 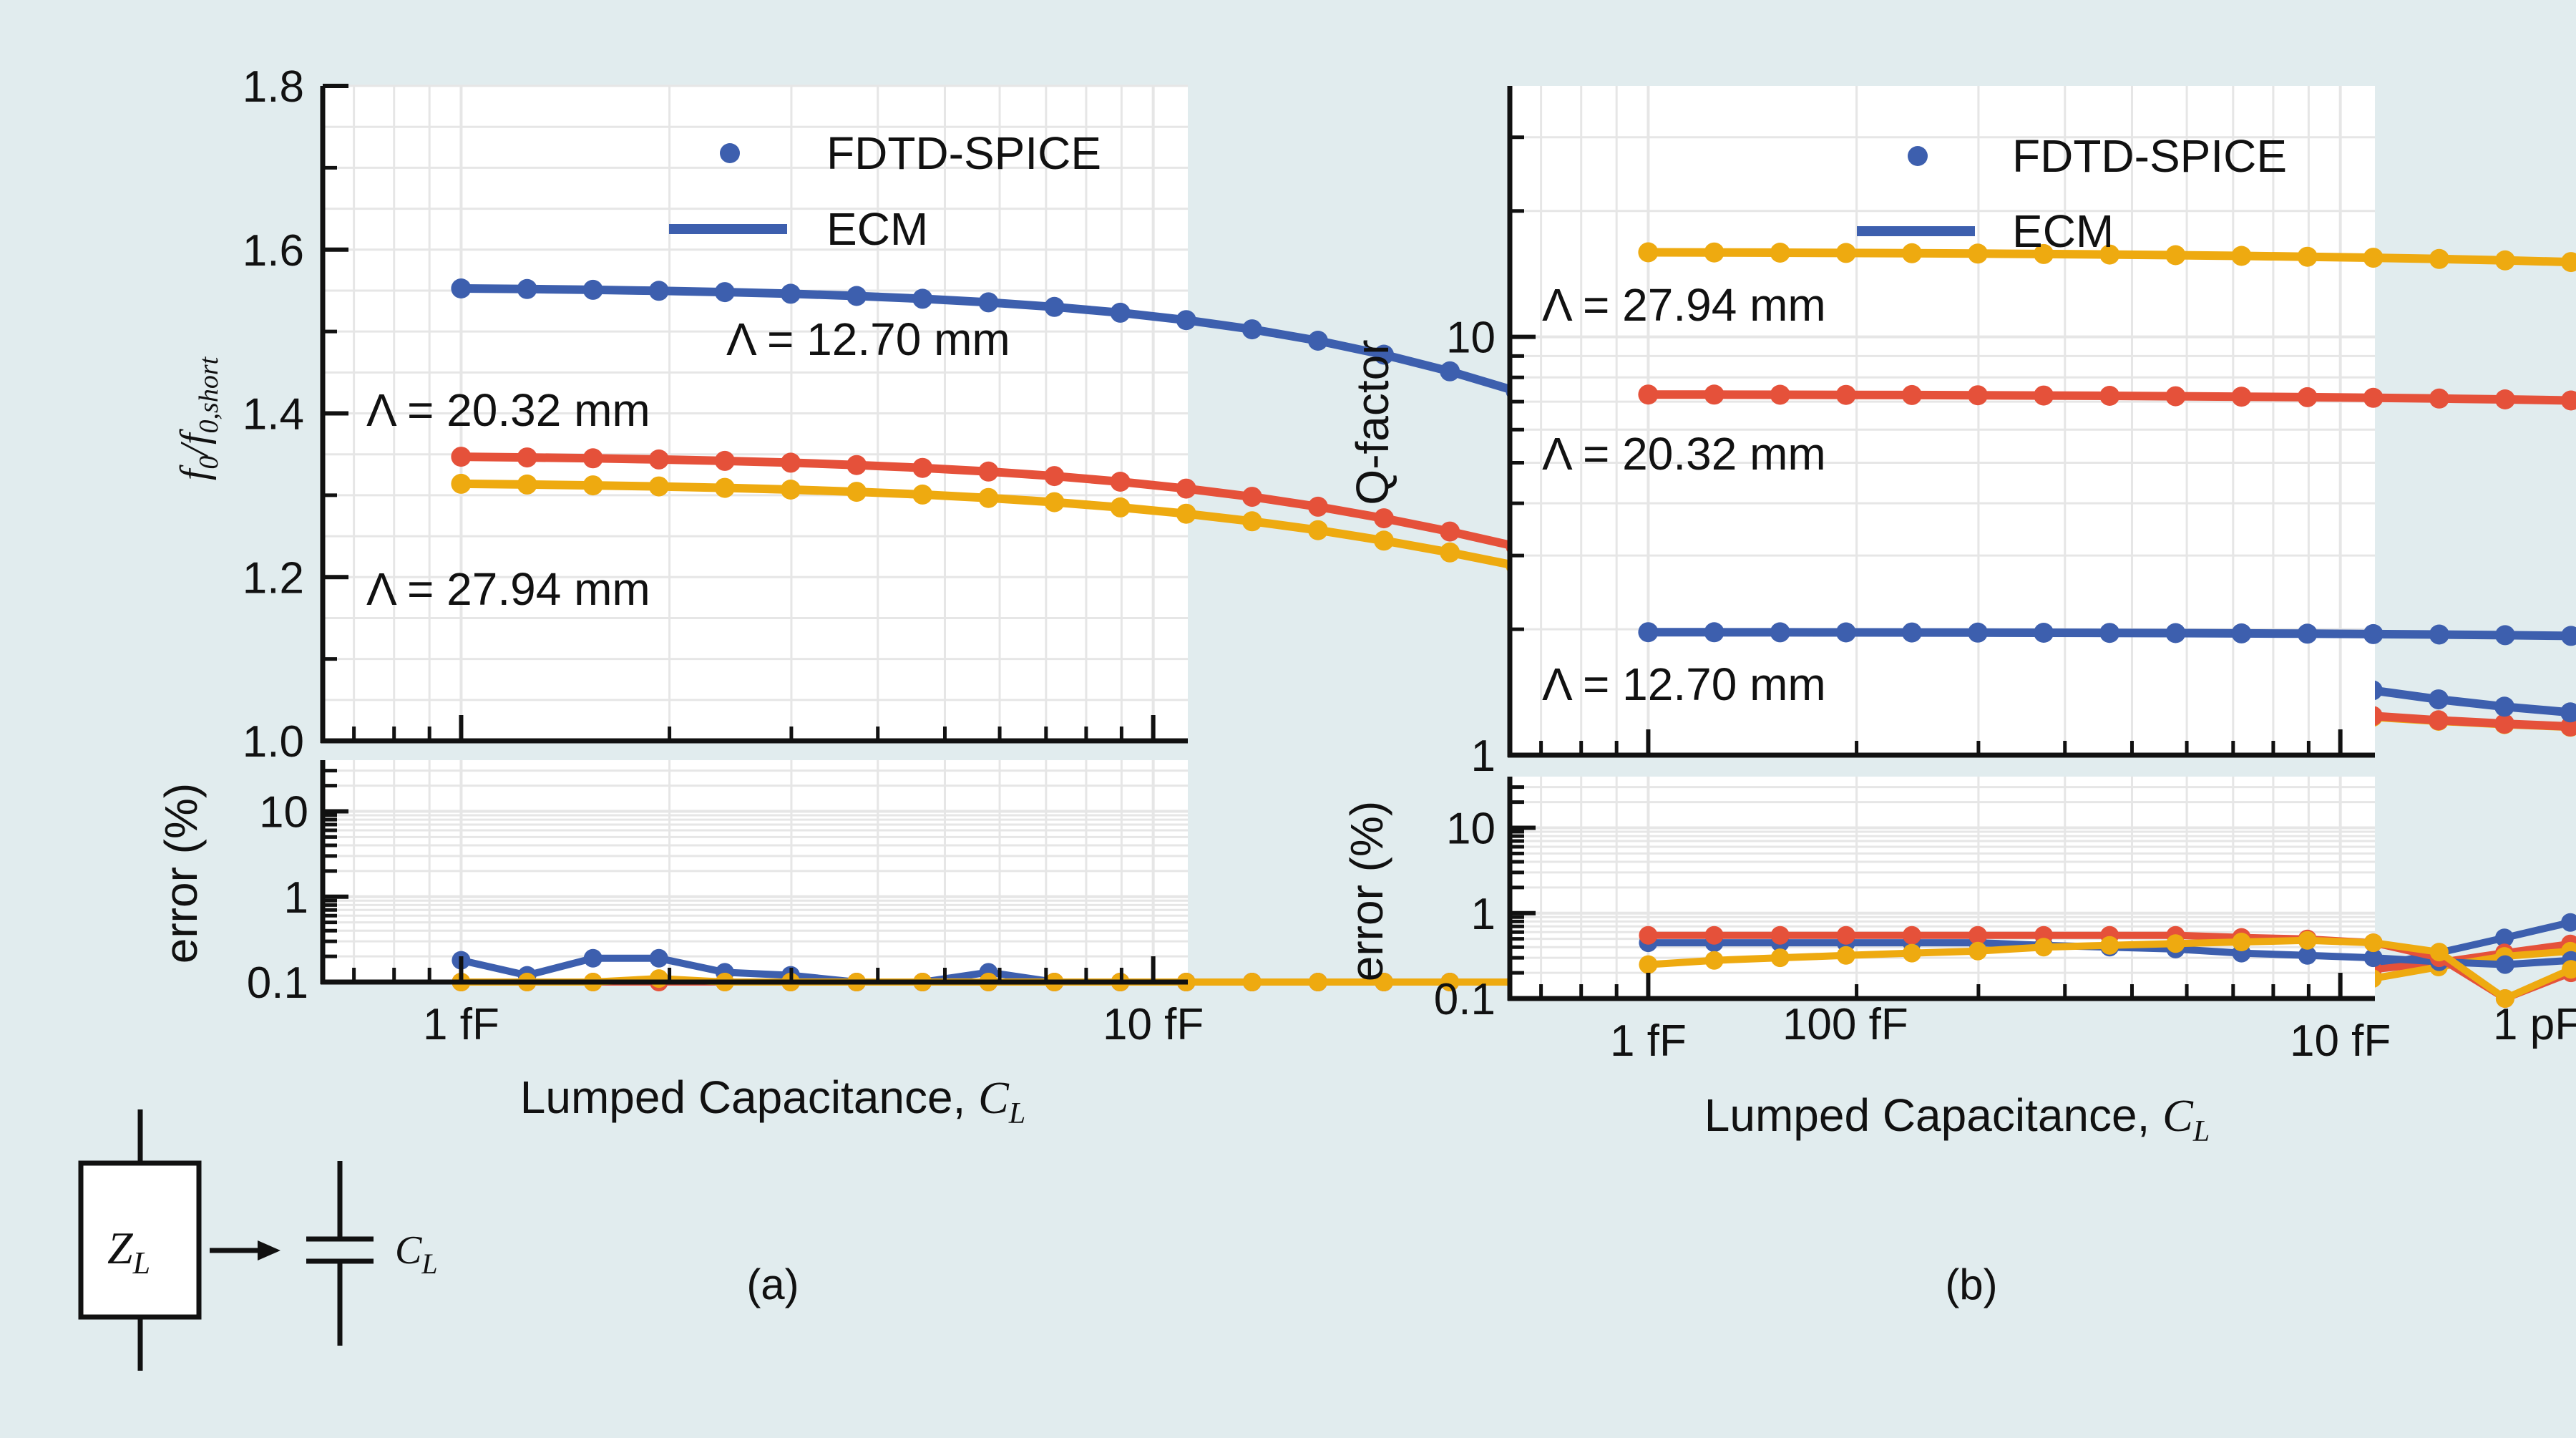 I want to click on panel-b-x-tick-label: 1 fF, so click(x=1648, y=1041).